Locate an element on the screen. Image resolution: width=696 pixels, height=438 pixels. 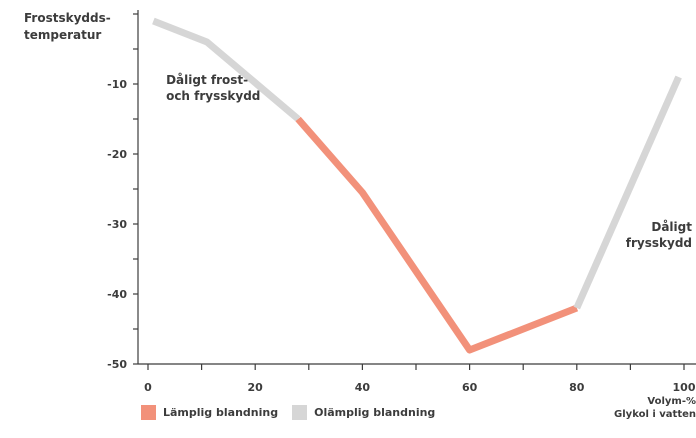
y-tick-label: -40 is located at coordinates (117, 294).